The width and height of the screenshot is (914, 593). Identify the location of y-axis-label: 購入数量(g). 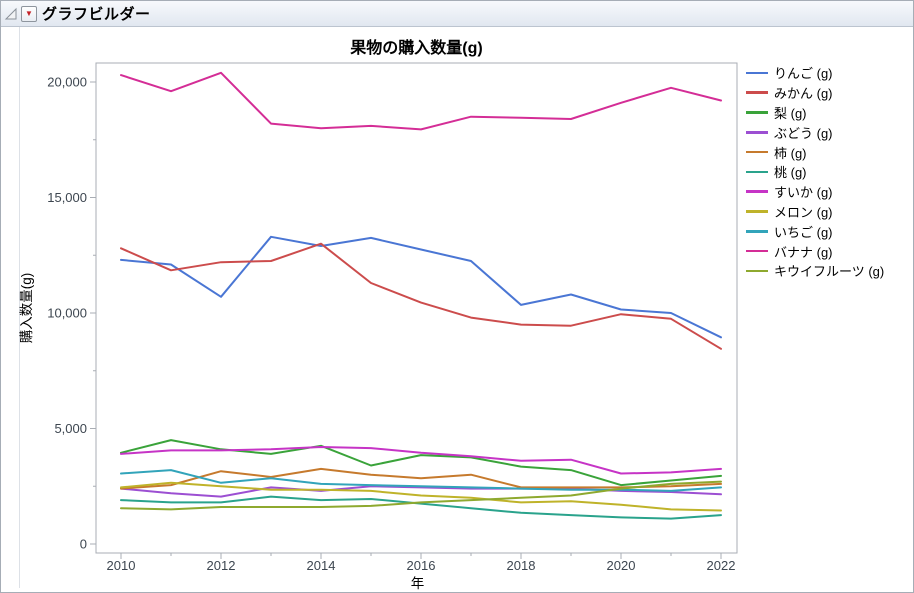
(26, 308).